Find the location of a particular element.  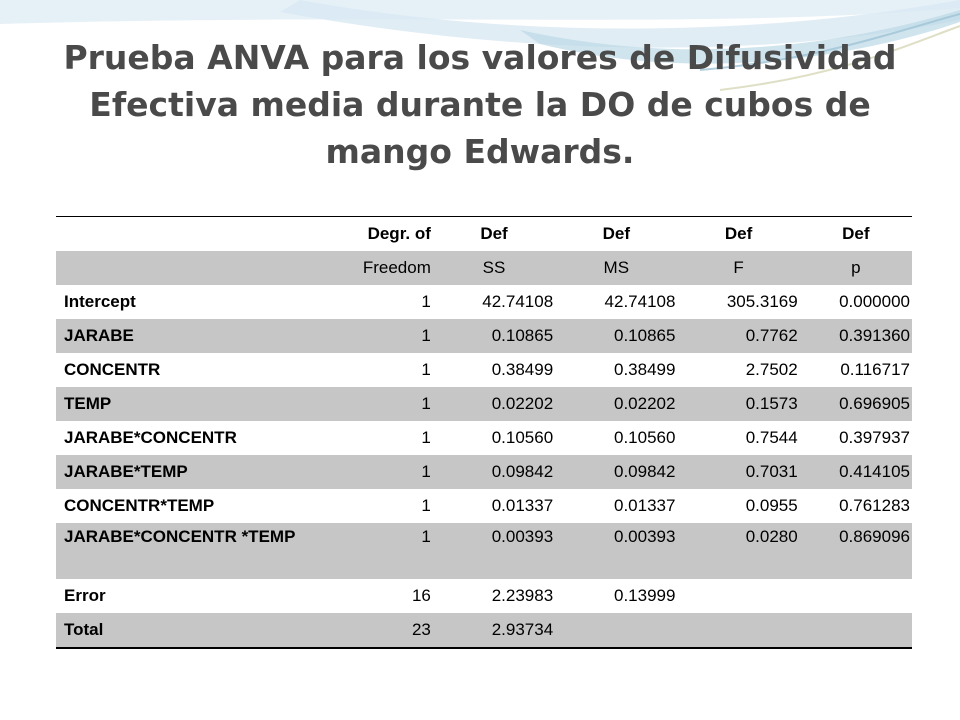

ss-cell: 0.02202 is located at coordinates (494, 404).